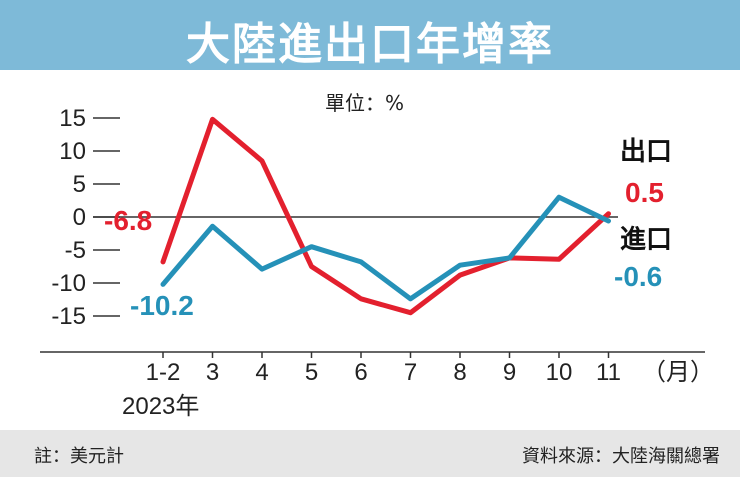  What do you see at coordinates (72, 118) in the screenshot?
I see `y-tick-label: 15` at bounding box center [72, 118].